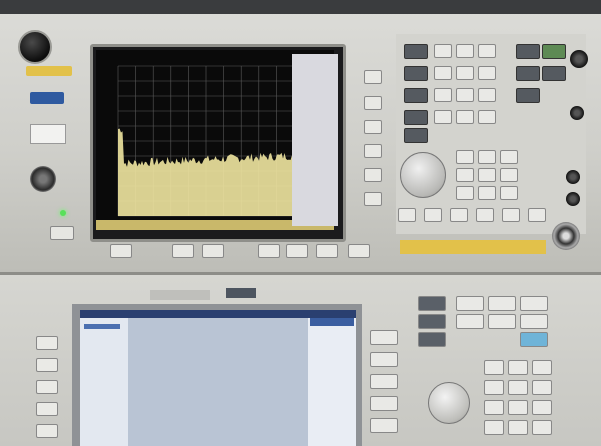 The width and height of the screenshot is (601, 446). I want to click on probe-connector-icon, so click(43, 179).